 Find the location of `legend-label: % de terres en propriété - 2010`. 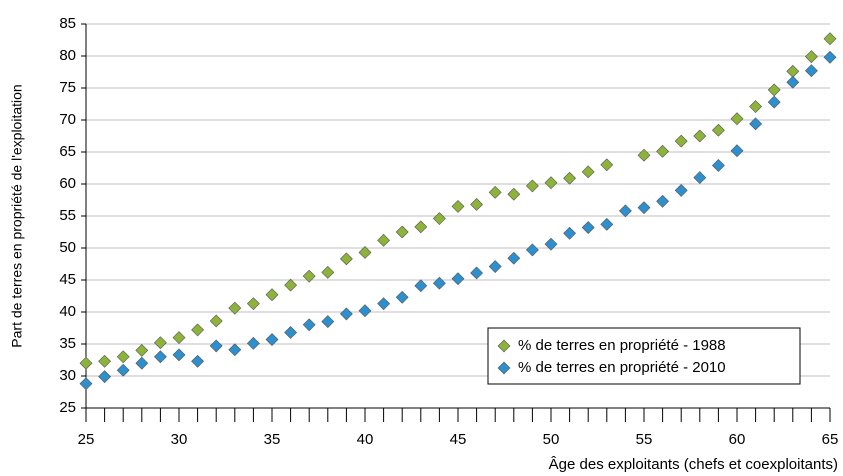

legend-label: % de terres en propriété - 2010 is located at coordinates (622, 367).